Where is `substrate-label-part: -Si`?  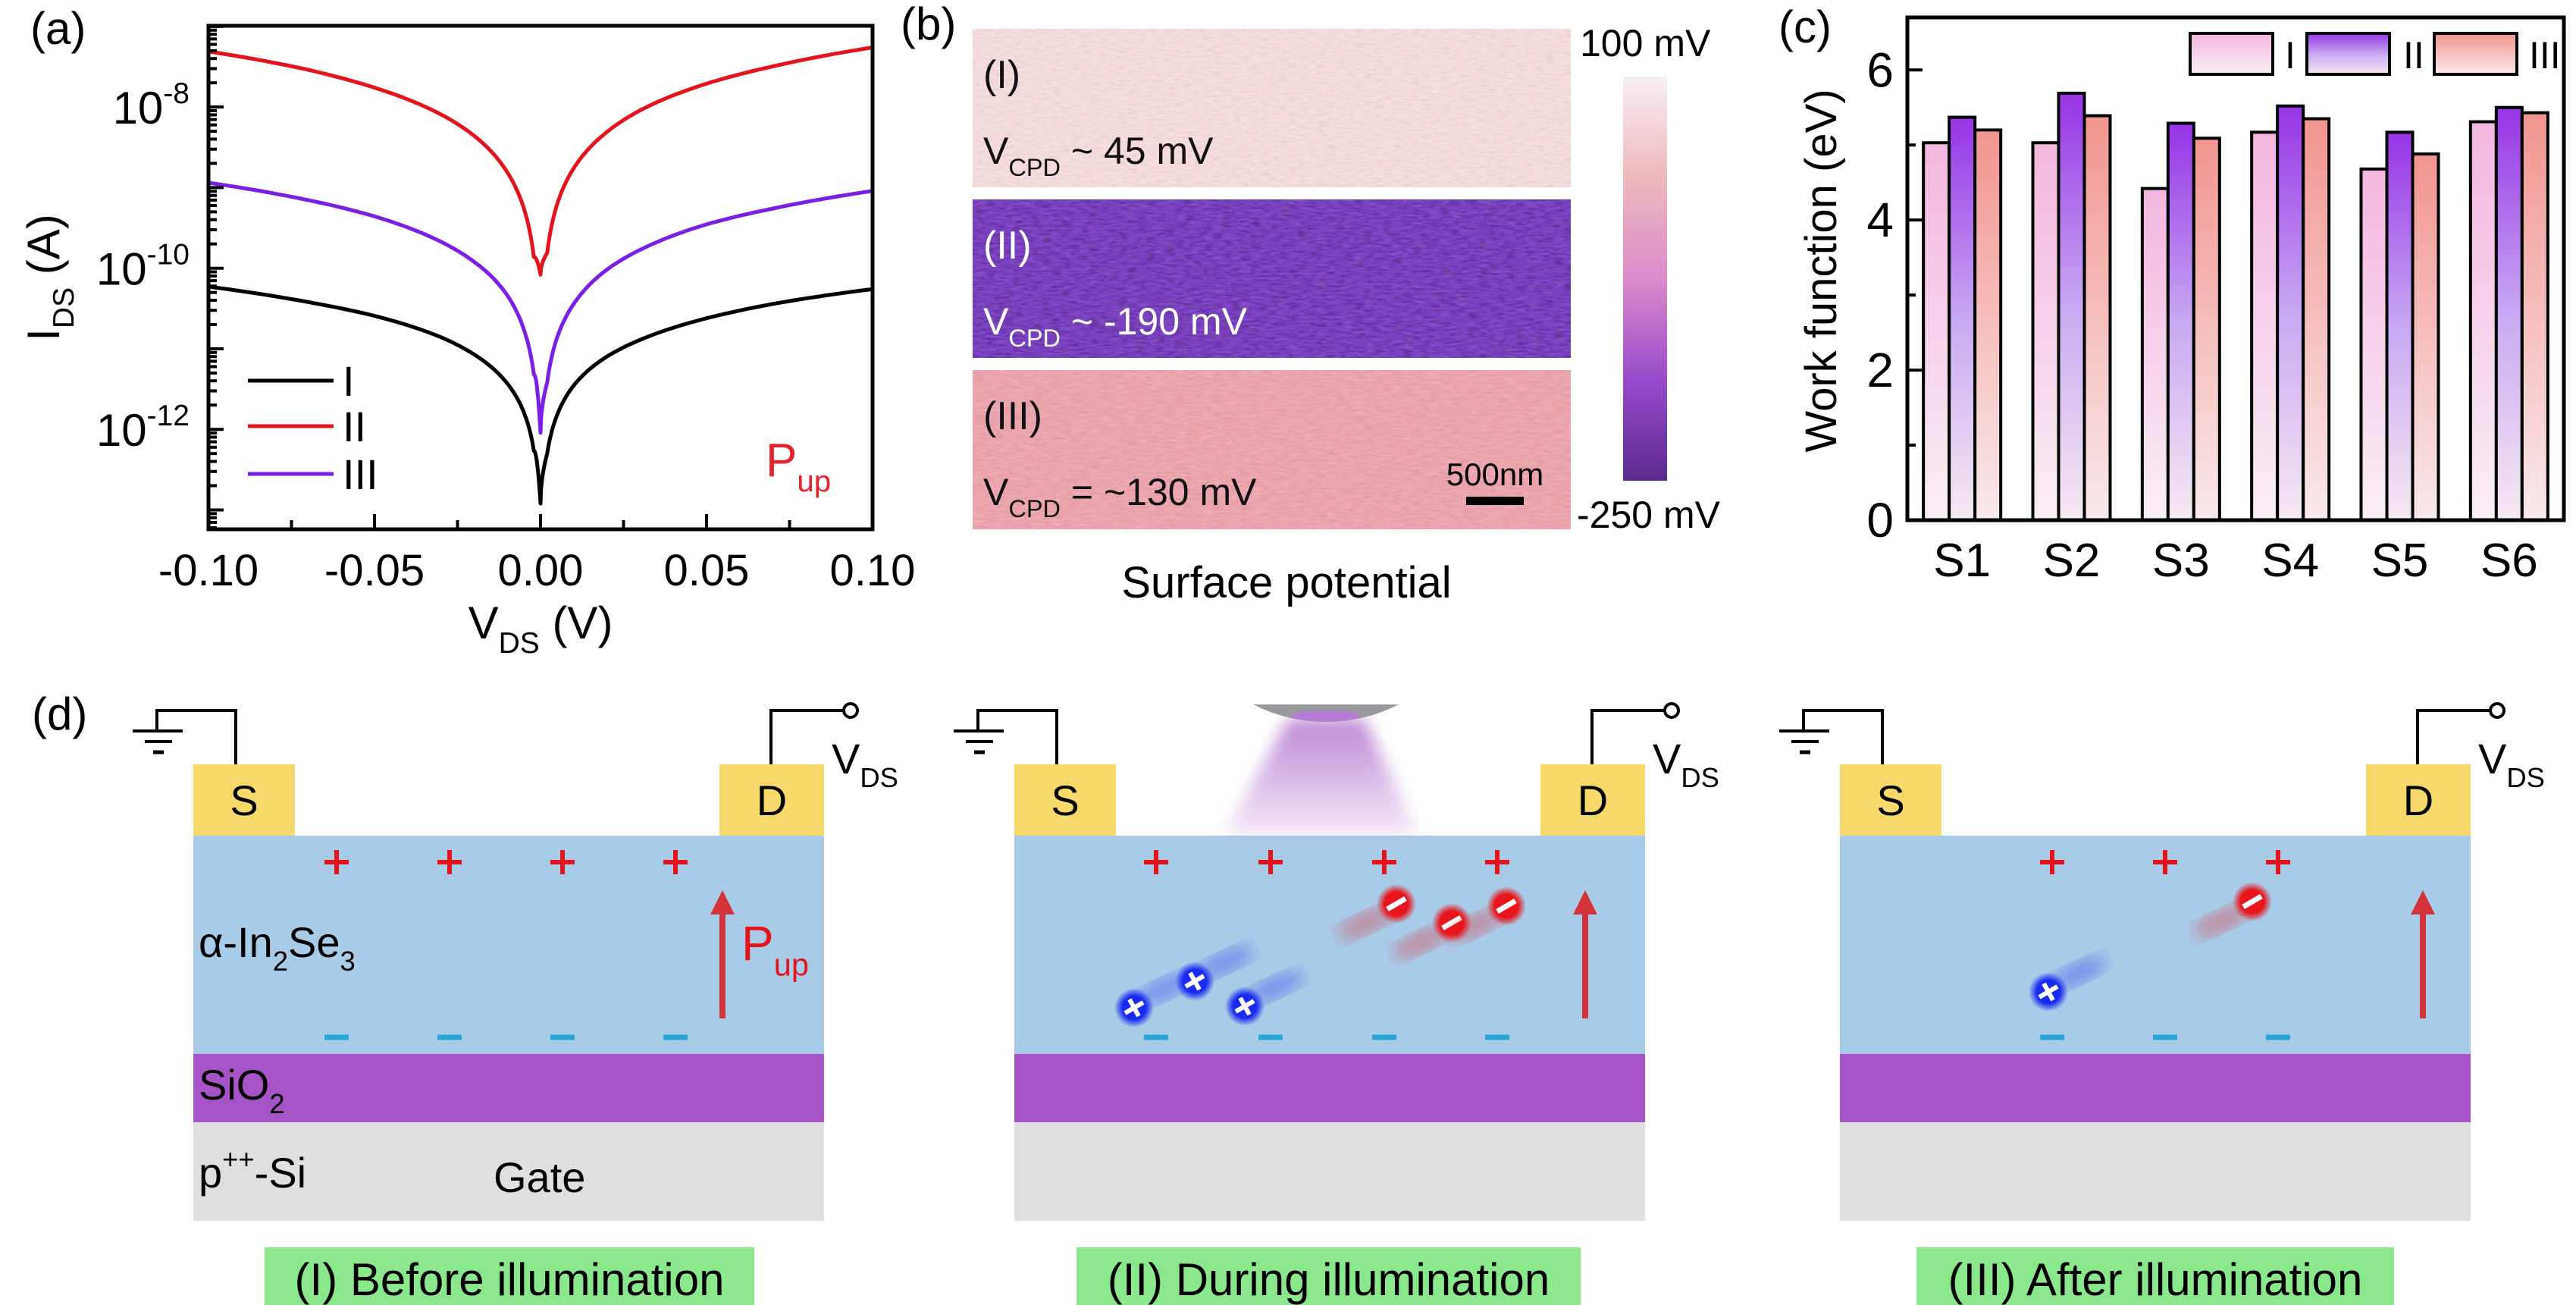 substrate-label-part: -Si is located at coordinates (280, 1173).